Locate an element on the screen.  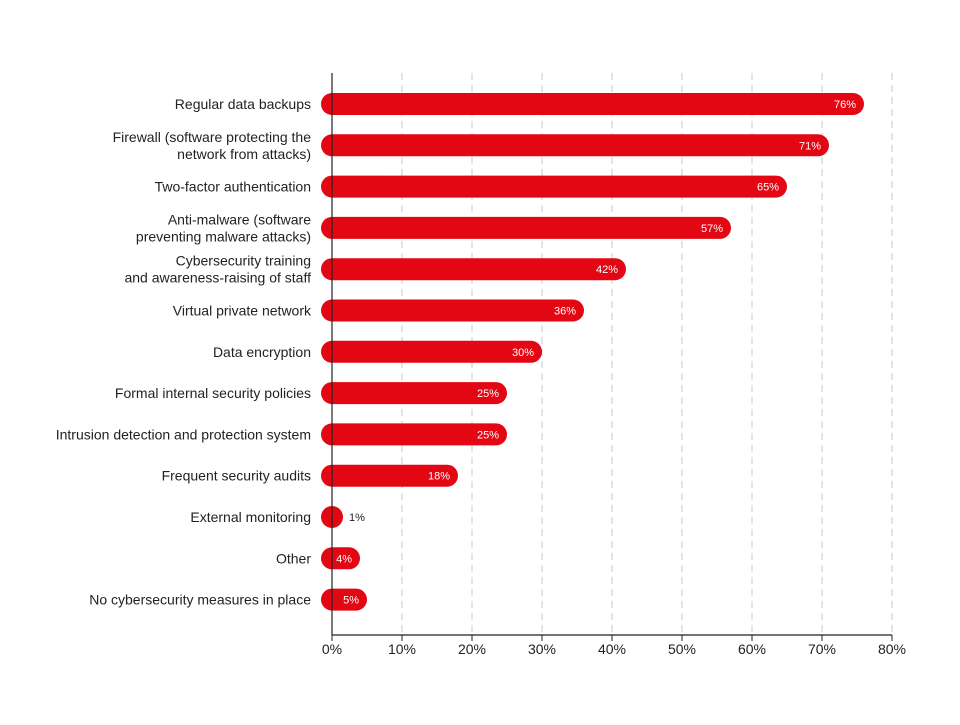
bar-value-label: 4% is located at coordinates (344, 559).